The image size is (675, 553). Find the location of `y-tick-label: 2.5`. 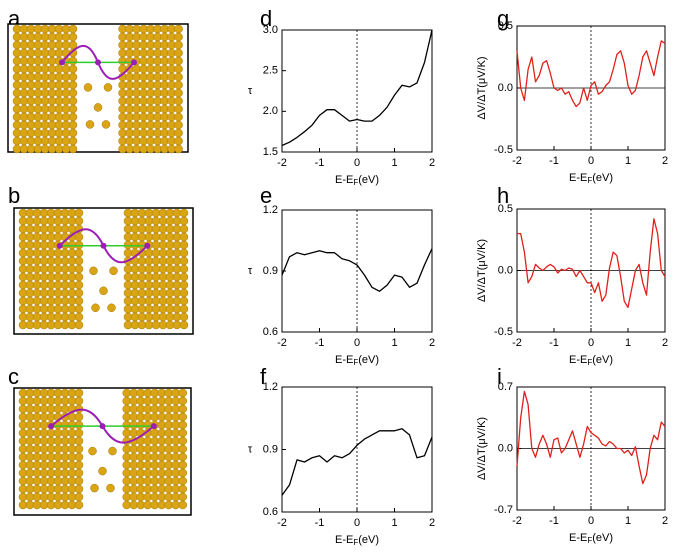

y-tick-label: 2.5 is located at coordinates (270, 71).